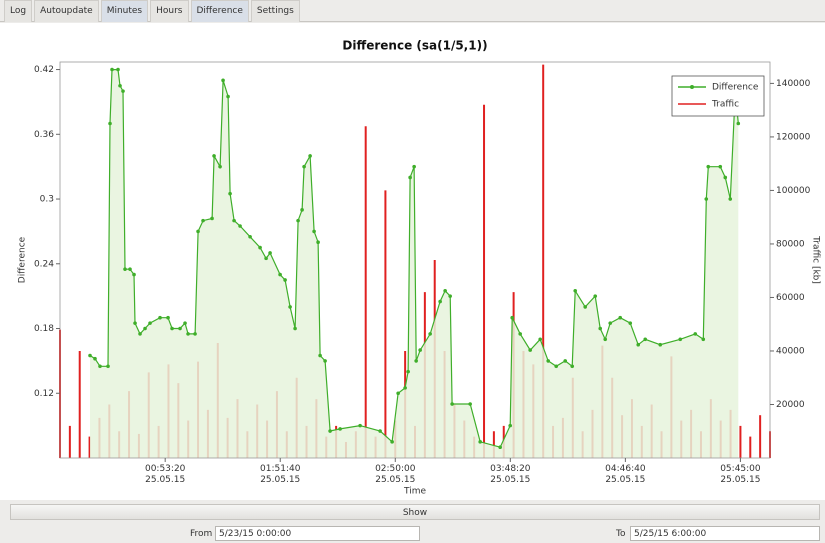 The image size is (825, 543). What do you see at coordinates (790, 351) in the screenshot?
I see `y2-tick-label: 40000` at bounding box center [790, 351].